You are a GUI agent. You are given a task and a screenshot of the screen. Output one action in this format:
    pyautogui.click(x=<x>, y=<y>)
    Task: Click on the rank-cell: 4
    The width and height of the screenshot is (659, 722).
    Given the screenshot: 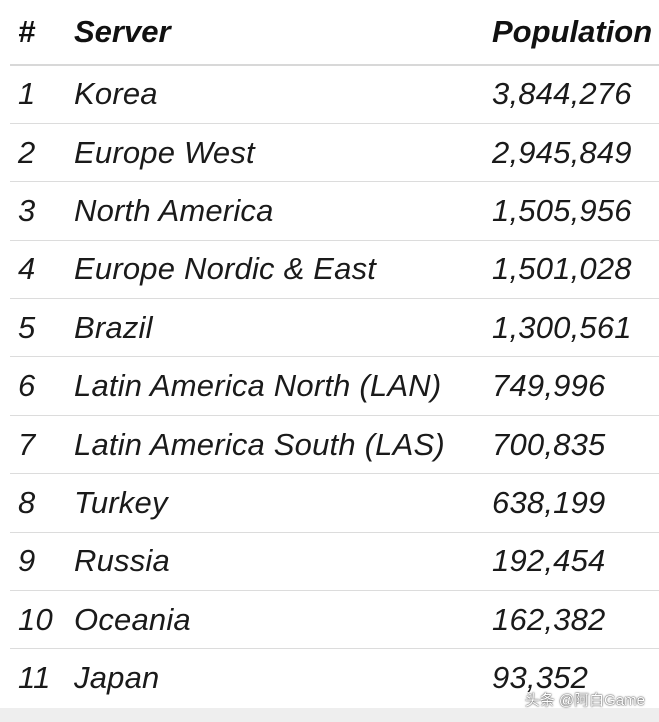 What is the action you would take?
    pyautogui.click(x=38, y=270)
    